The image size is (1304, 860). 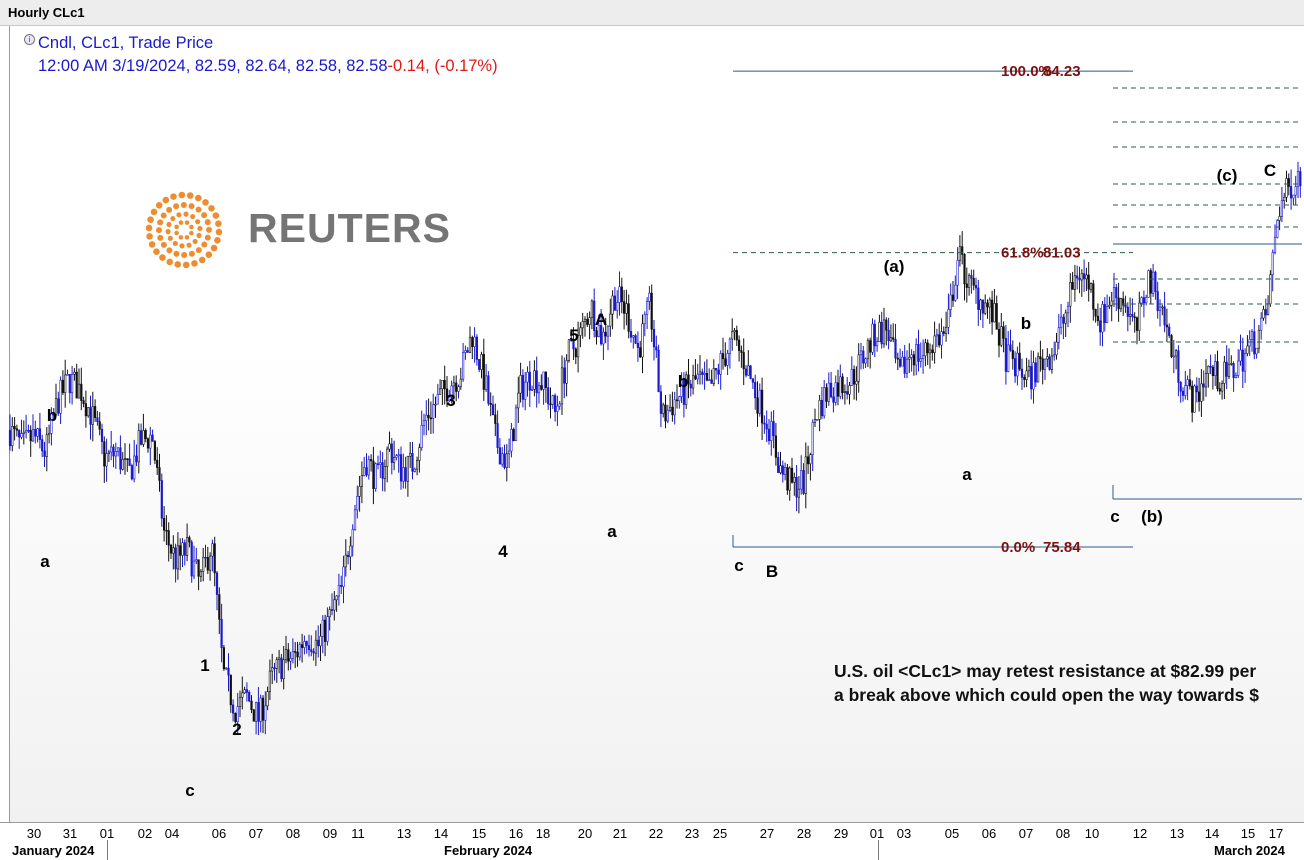 I want to click on wave-label: a, so click(x=45, y=561).